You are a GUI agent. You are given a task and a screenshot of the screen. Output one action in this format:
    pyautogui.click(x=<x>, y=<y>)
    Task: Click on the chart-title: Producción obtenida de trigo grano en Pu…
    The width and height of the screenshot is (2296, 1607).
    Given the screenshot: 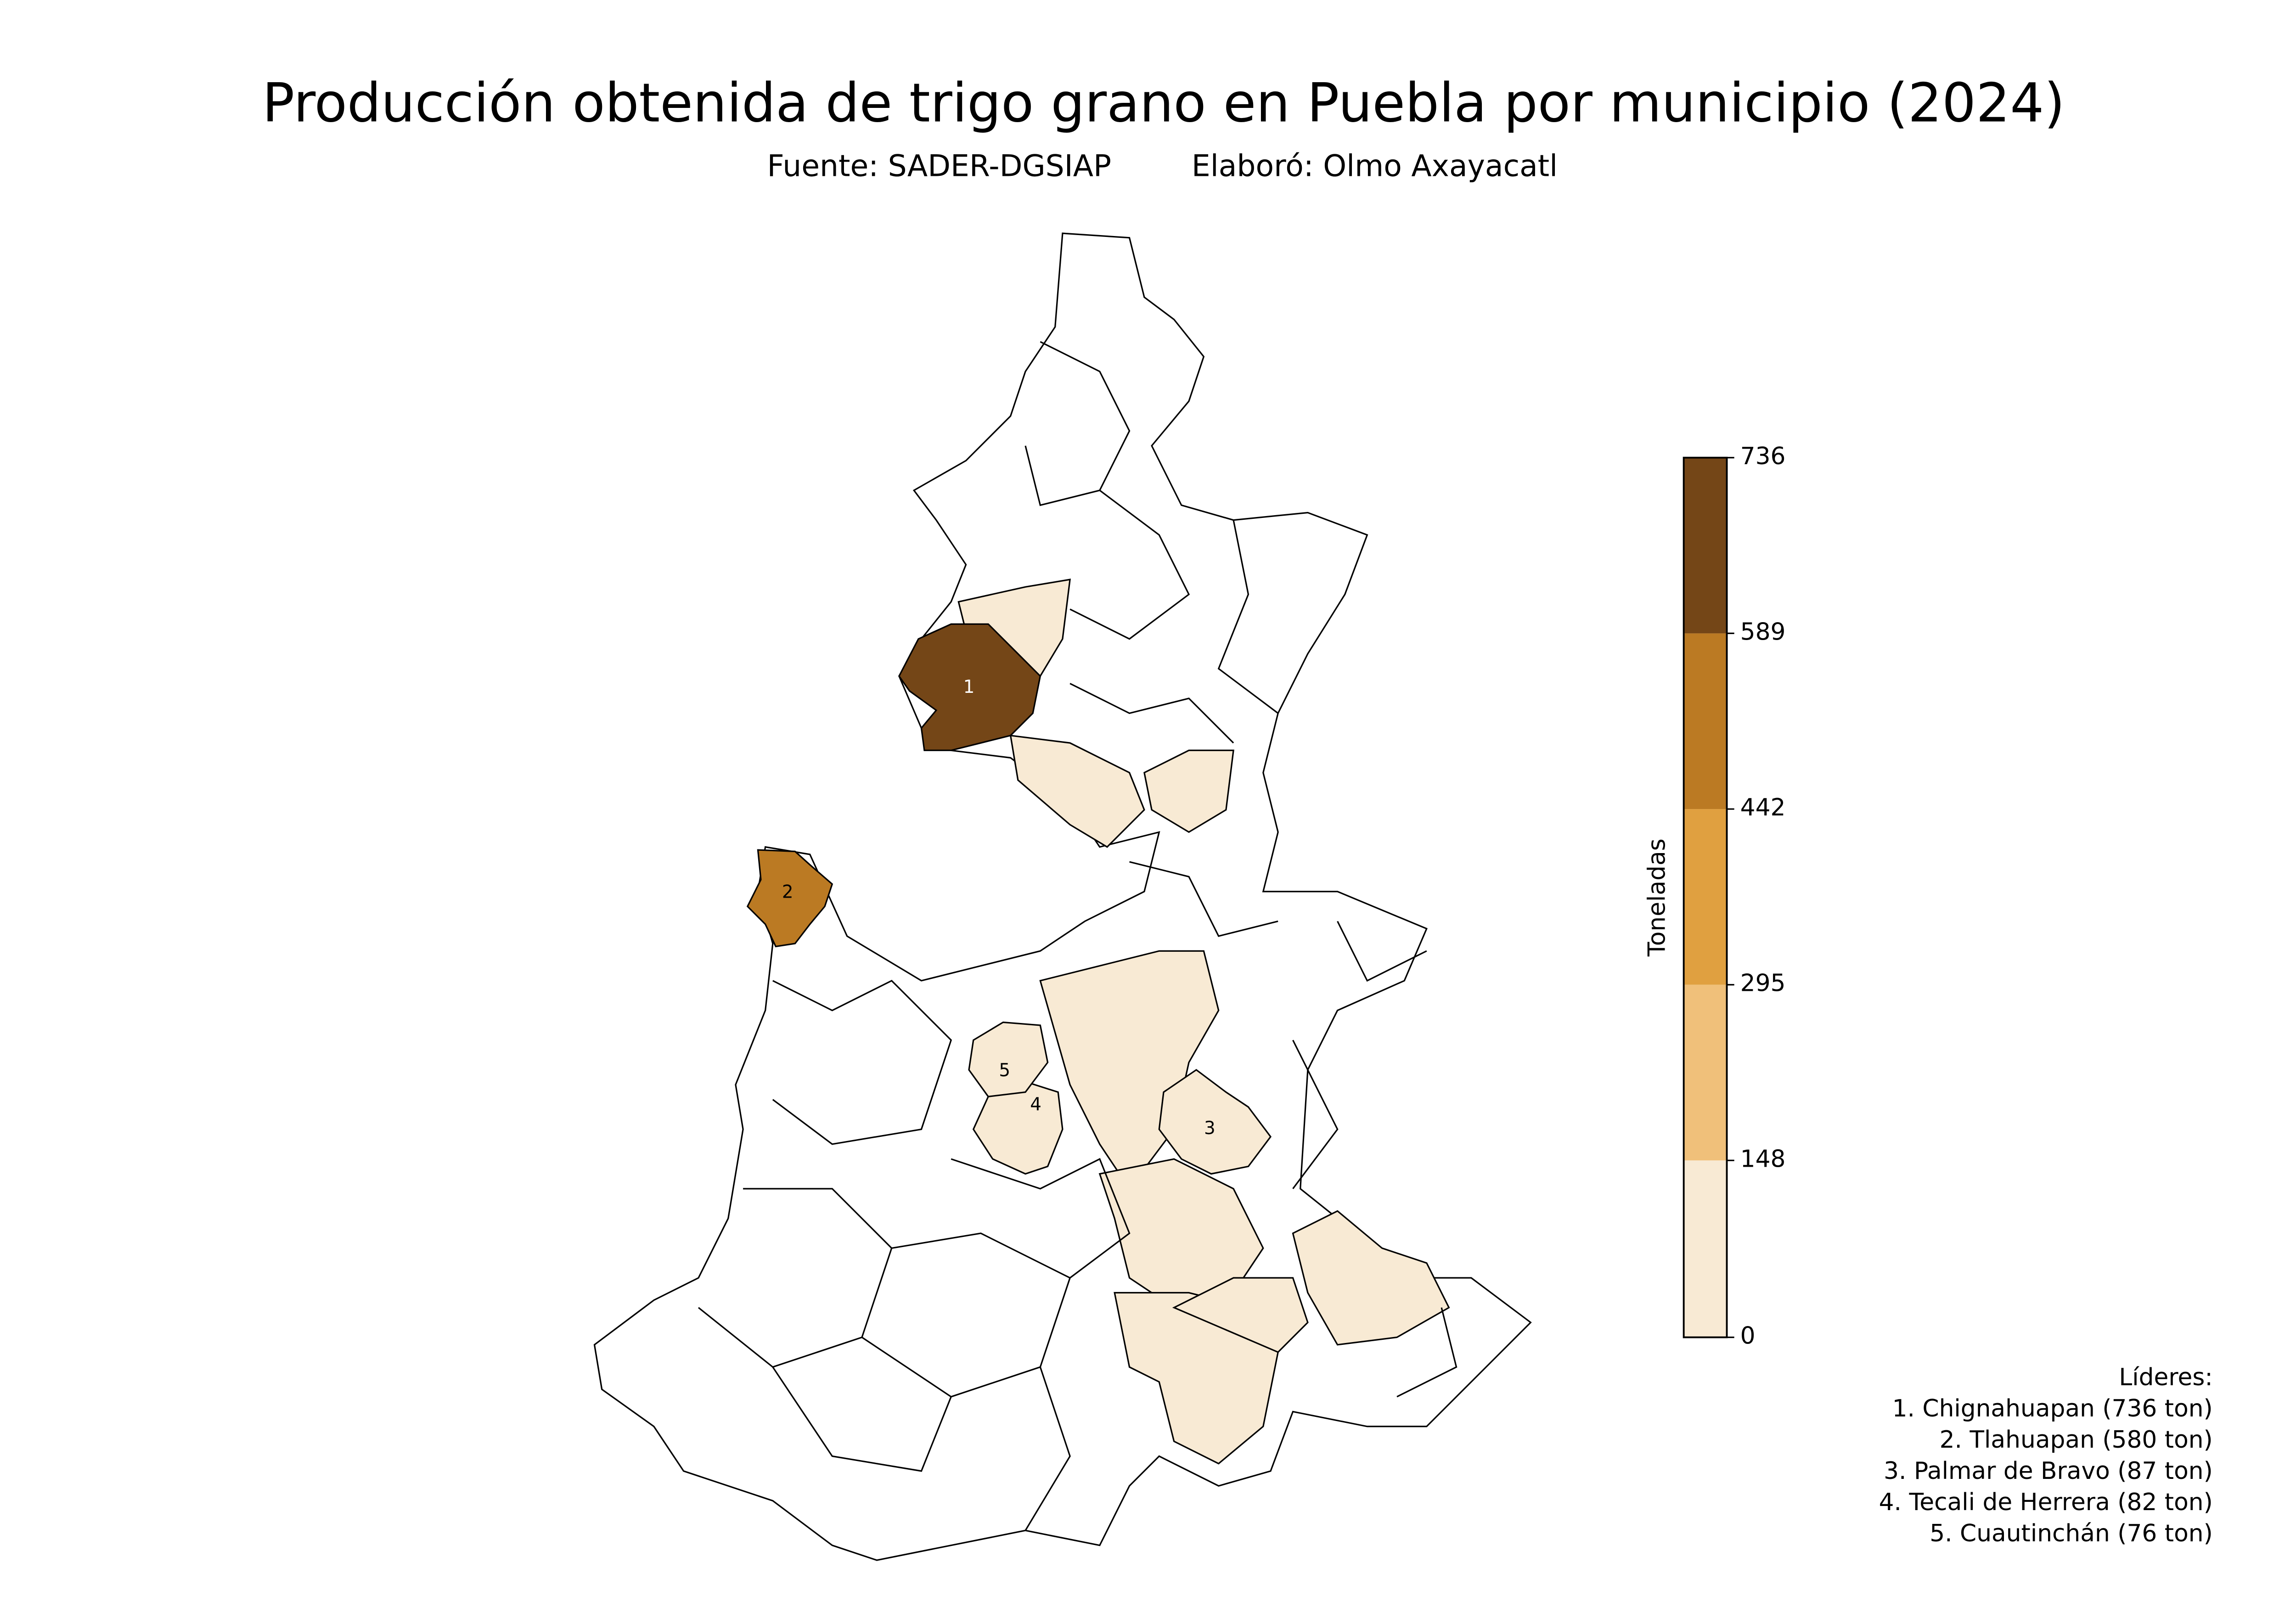 What is the action you would take?
    pyautogui.click(x=1163, y=104)
    